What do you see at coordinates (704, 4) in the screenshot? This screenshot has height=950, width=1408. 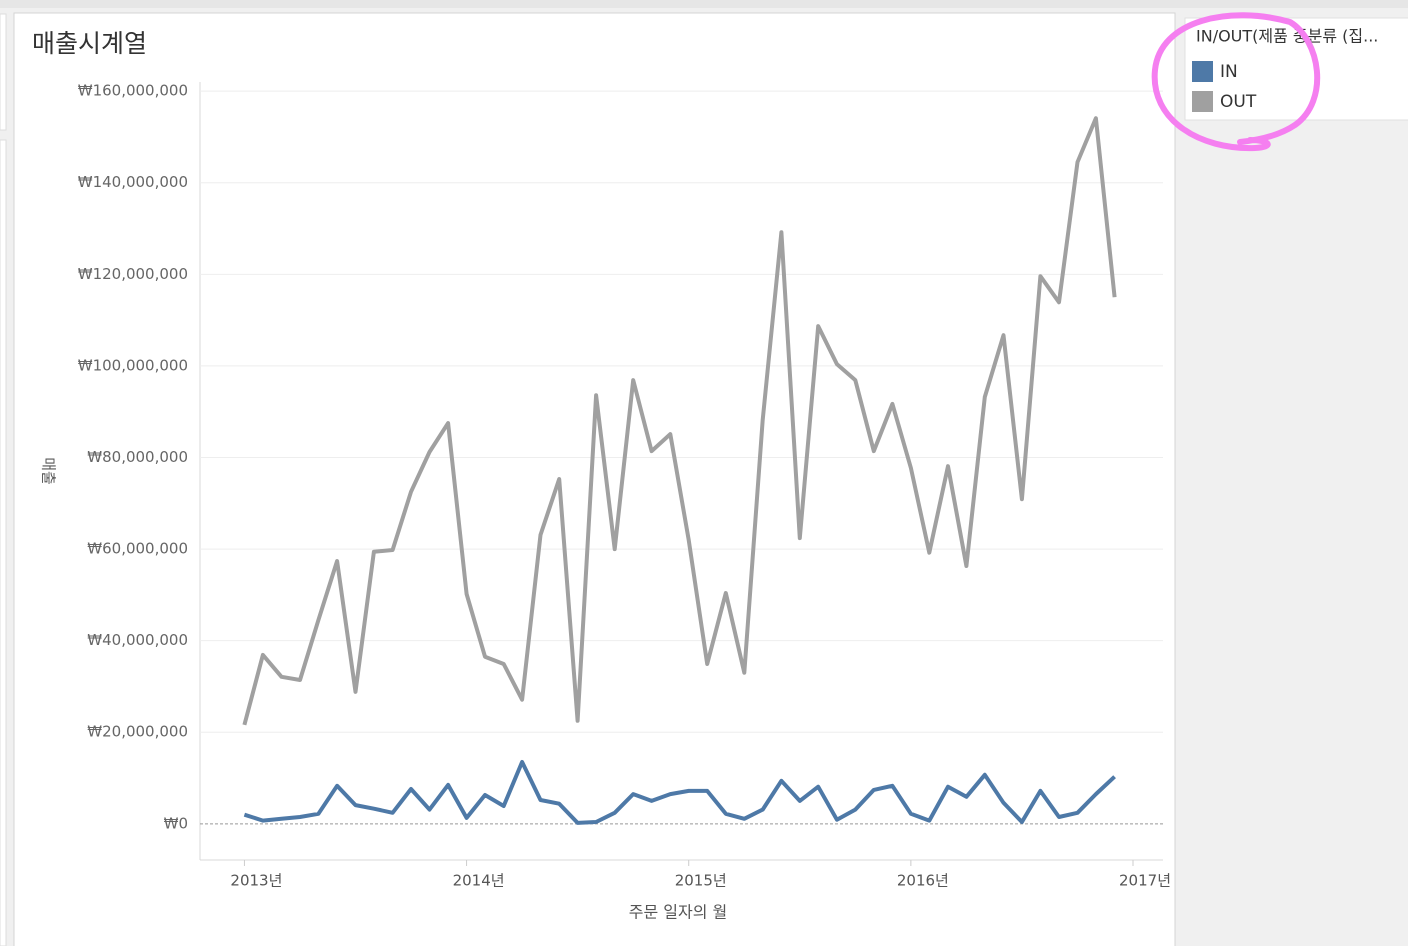 I see `top-bar` at bounding box center [704, 4].